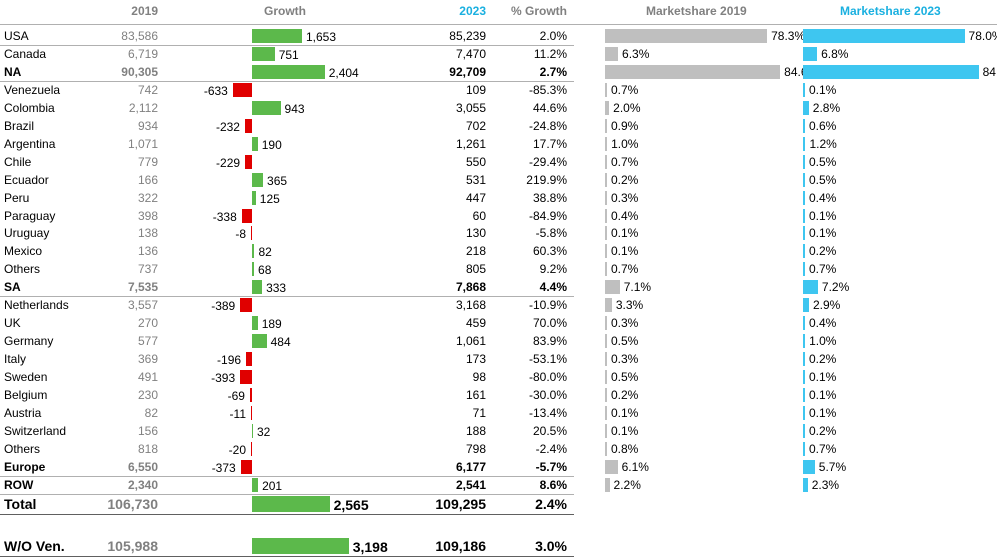 The width and height of the screenshot is (997, 558). Describe the element at coordinates (475, 323) in the screenshot. I see `value-2023: 459` at that location.